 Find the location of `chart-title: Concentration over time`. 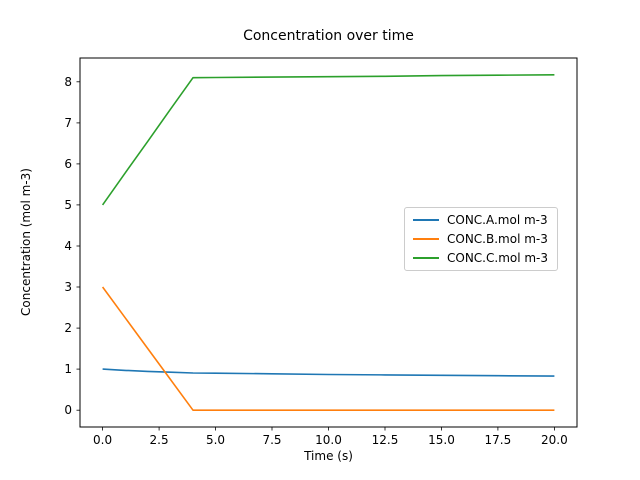

chart-title: Concentration over time is located at coordinates (328, 36).